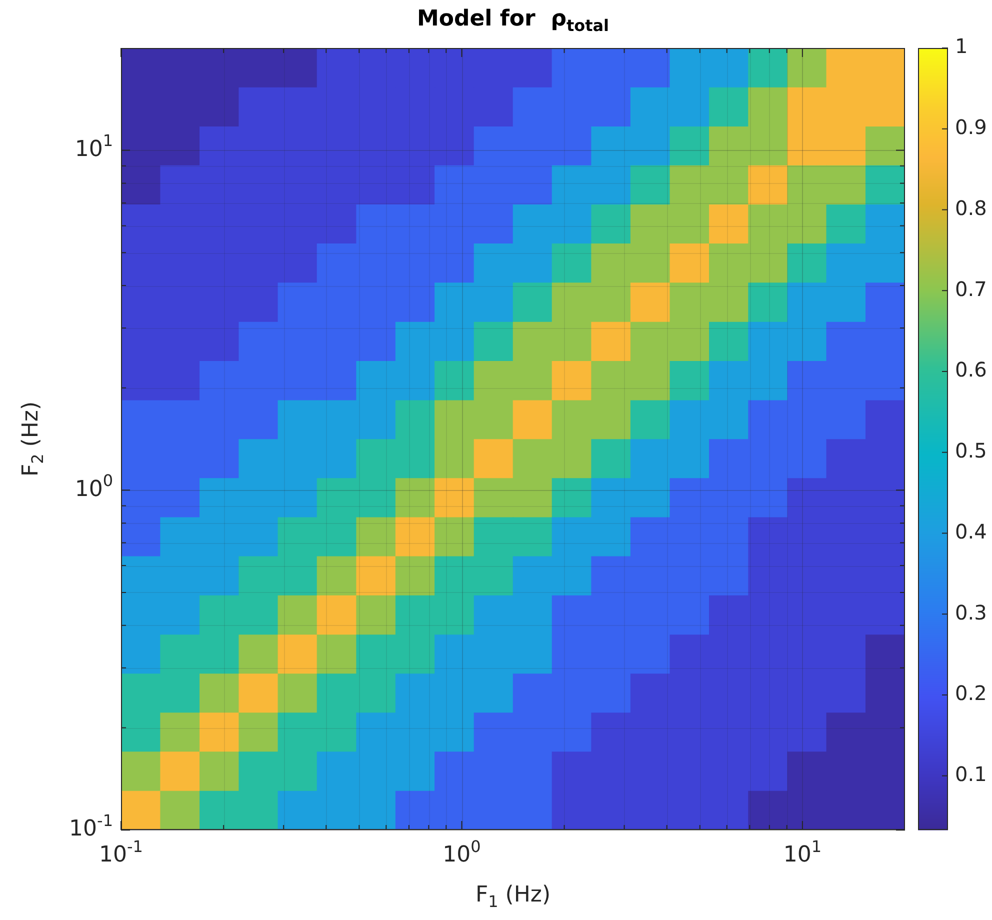  What do you see at coordinates (971, 208) in the screenshot?
I see `color-bar-label: 0.8` at bounding box center [971, 208].